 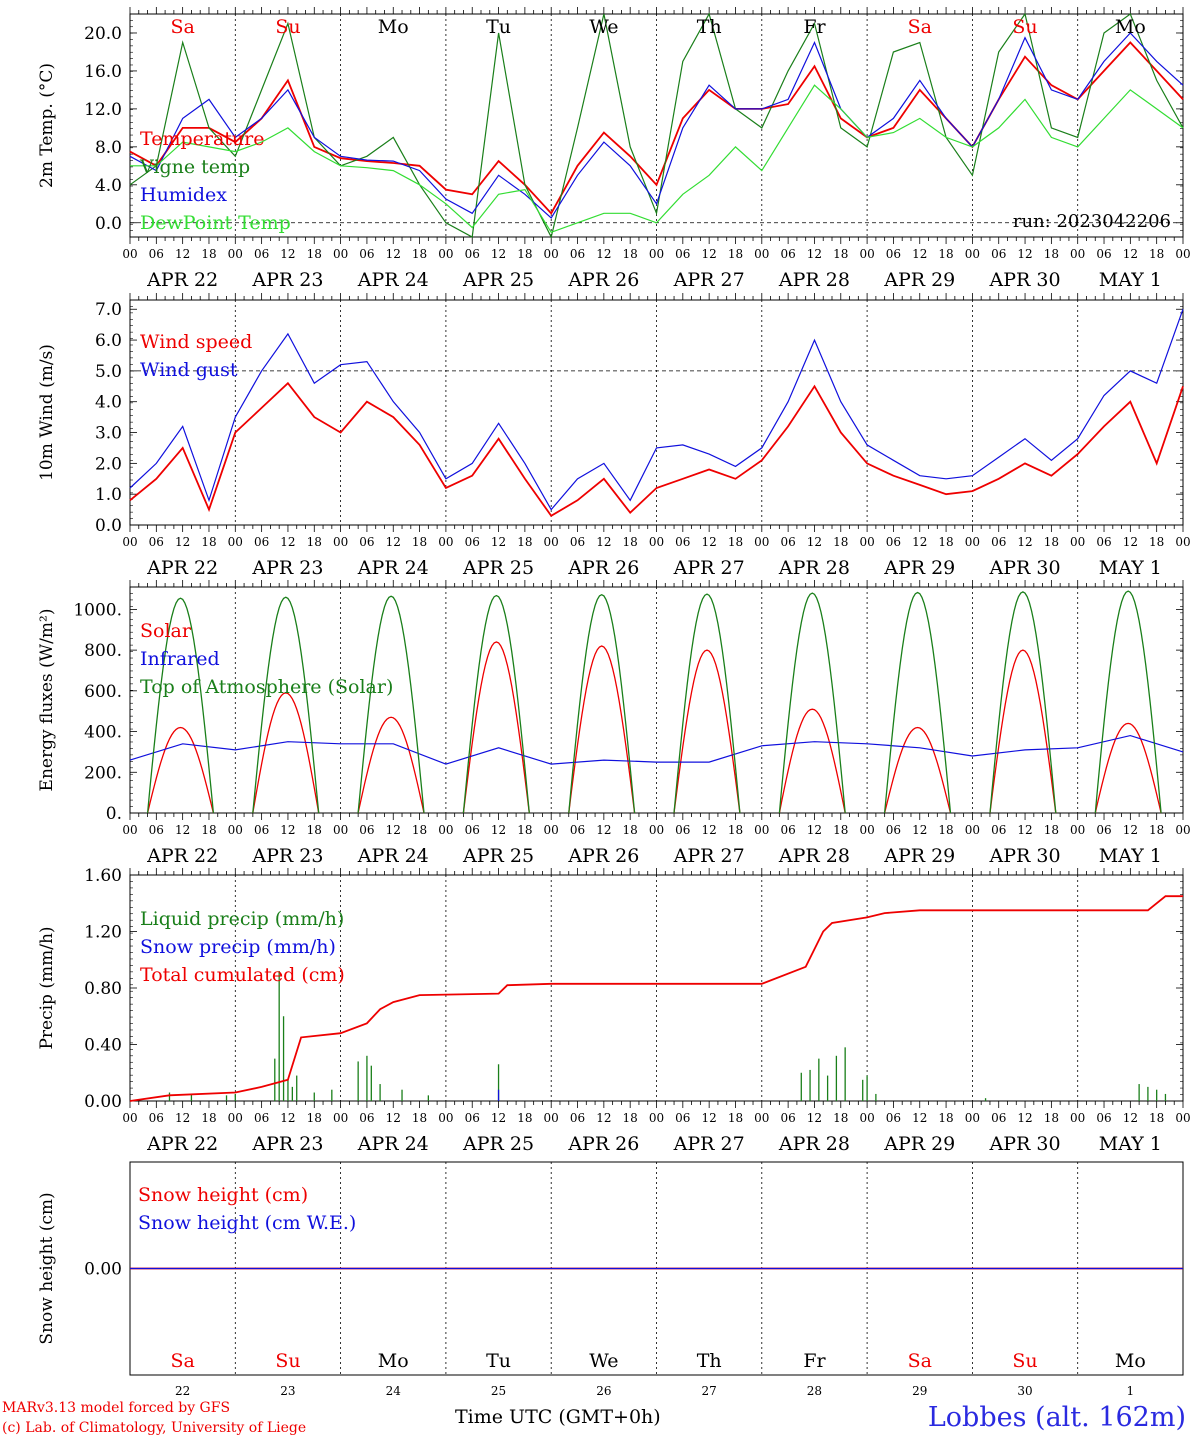 What do you see at coordinates (215, 223) in the screenshot?
I see `legend-entry: DewPoint Temp` at bounding box center [215, 223].